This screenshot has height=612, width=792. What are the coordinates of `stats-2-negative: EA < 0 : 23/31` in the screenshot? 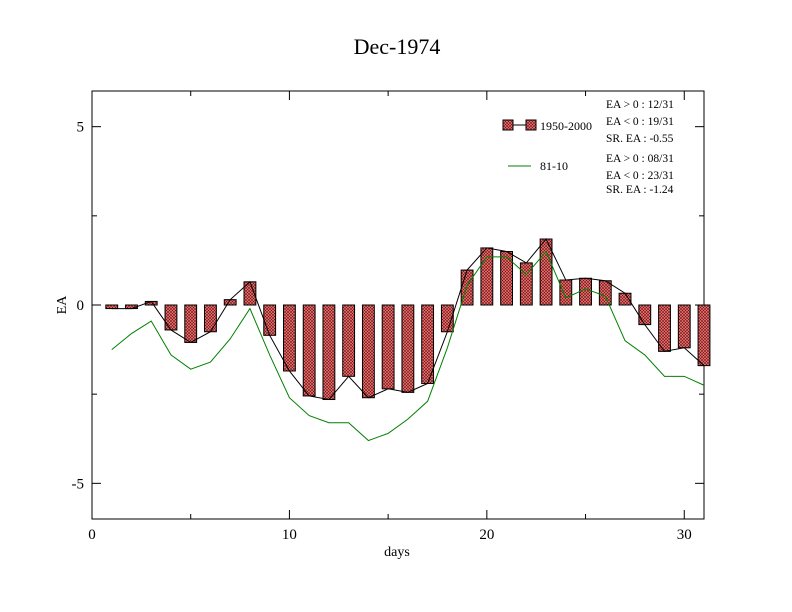 It's located at (640, 176).